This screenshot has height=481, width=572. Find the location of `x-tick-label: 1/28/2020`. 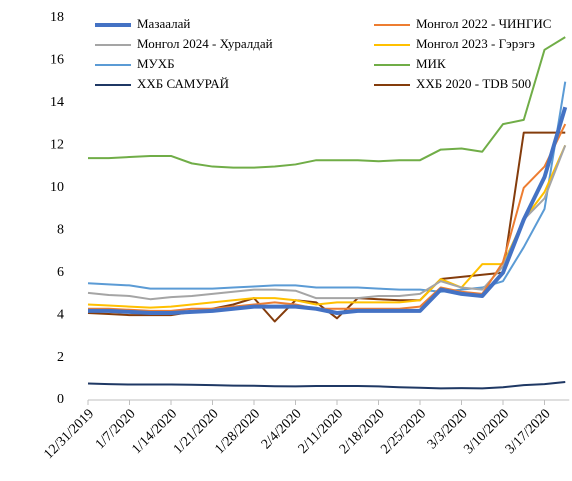

x-tick-label: 1/28/2020 is located at coordinates (237, 431).